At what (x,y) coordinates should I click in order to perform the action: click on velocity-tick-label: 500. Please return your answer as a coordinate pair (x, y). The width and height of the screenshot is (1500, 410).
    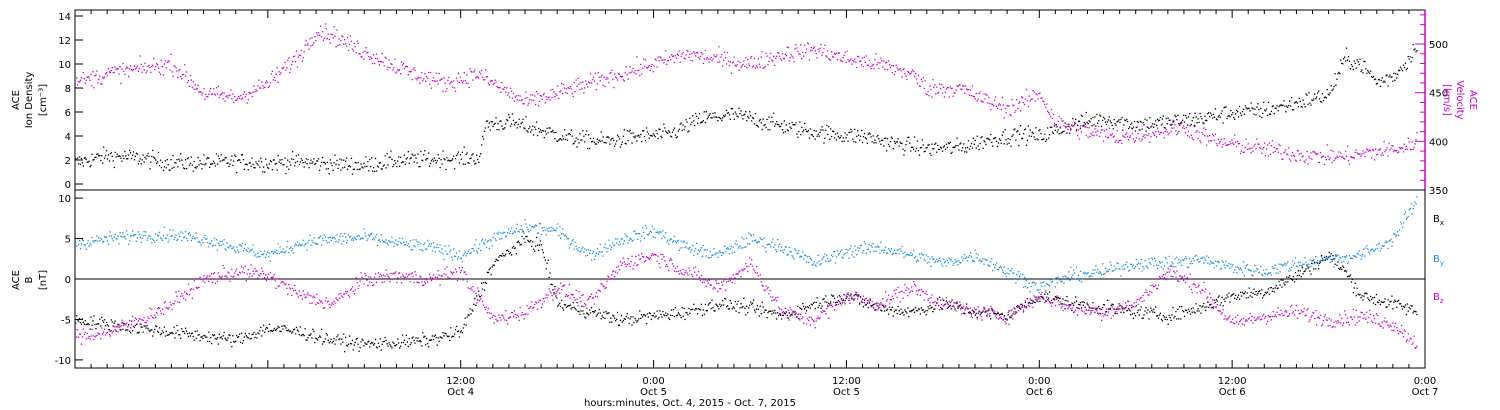
    Looking at the image, I should click on (1438, 45).